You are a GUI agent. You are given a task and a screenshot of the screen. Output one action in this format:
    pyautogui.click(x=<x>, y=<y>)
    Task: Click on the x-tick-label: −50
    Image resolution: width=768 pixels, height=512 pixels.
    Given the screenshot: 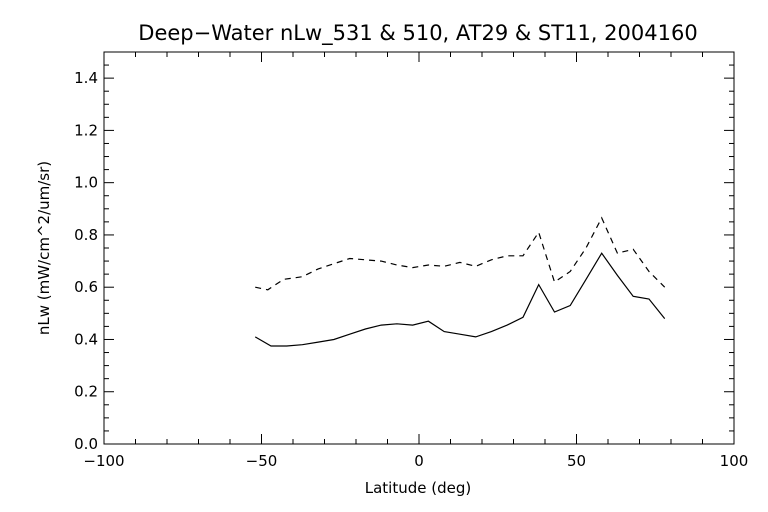 What is the action you would take?
    pyautogui.click(x=262, y=461)
    